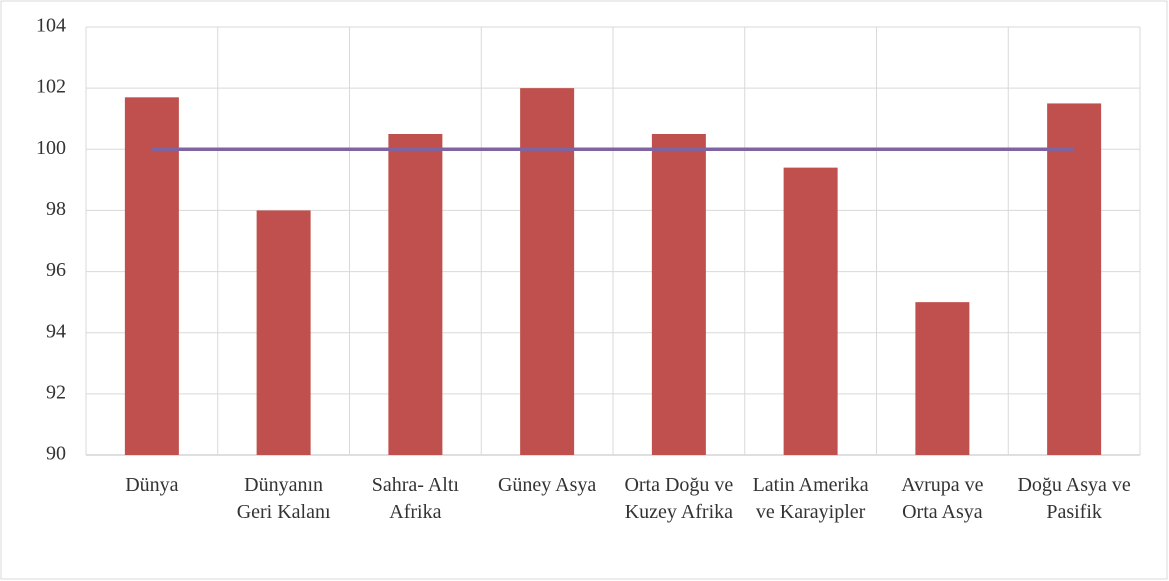  What do you see at coordinates (679, 498) in the screenshot?
I see `x-tick-label: Orta Doğu ve Kuzey Afrika` at bounding box center [679, 498].